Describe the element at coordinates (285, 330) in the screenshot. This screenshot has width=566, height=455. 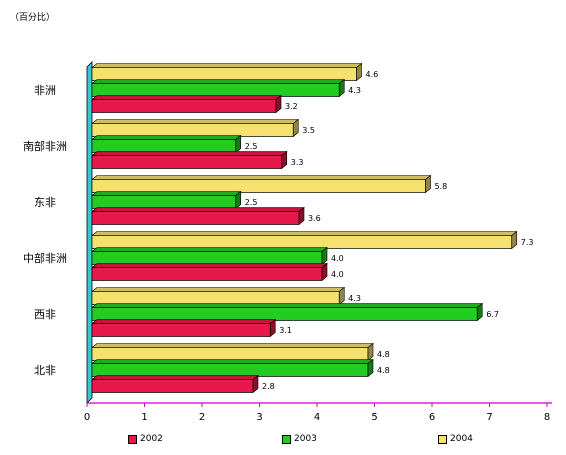
I see `data-label: 3.1` at that location.